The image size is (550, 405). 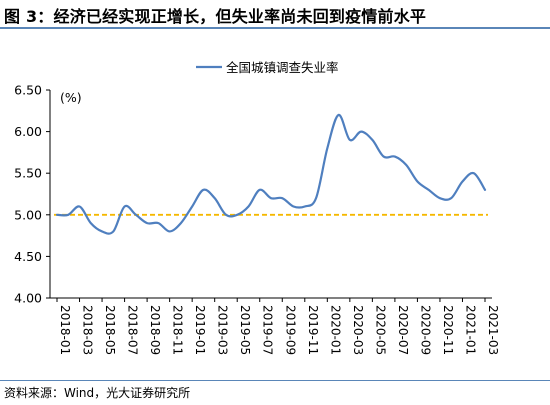 I want to click on x-tick-label: 2019-01, so click(x=200, y=330).